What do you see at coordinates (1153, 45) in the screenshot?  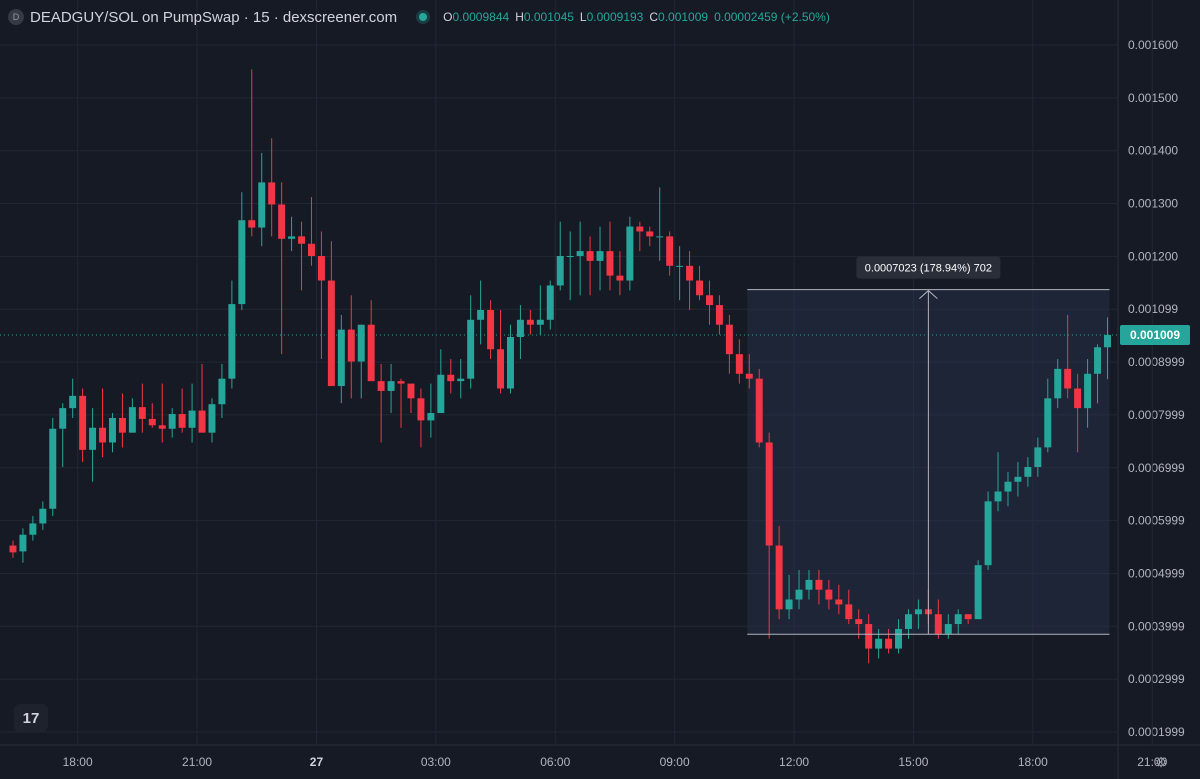 I see `y-tick-label: 0.001600` at bounding box center [1153, 45].